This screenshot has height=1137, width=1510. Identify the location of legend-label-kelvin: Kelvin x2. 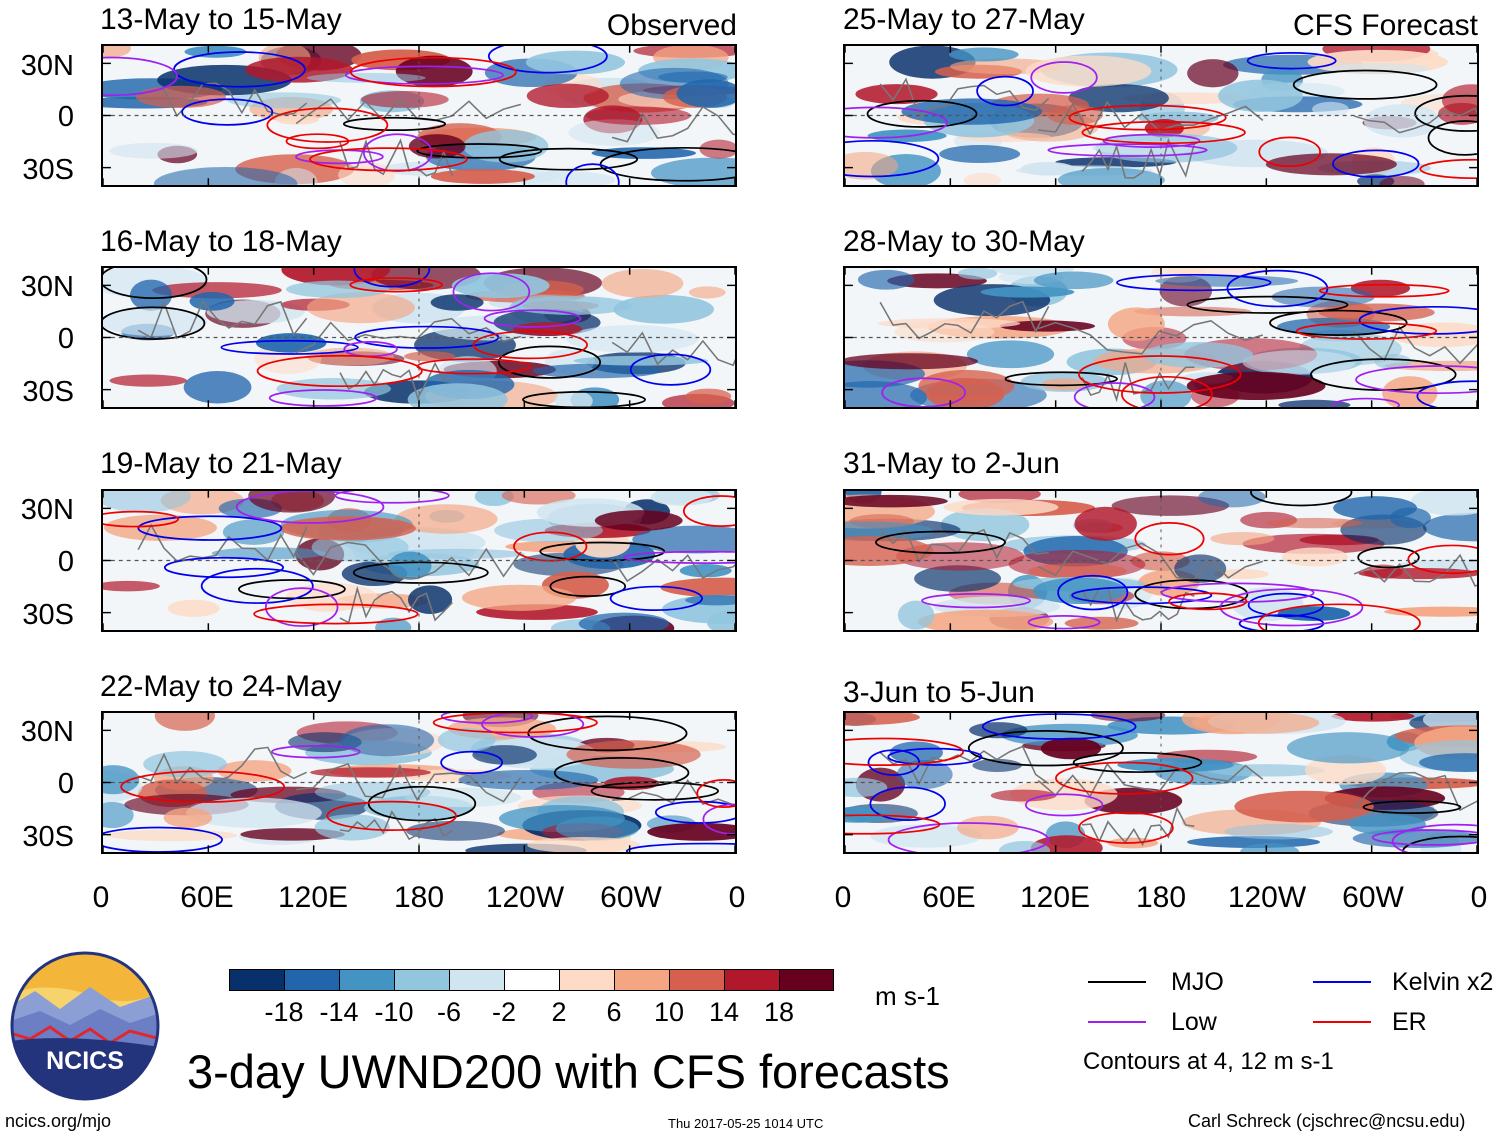
(1443, 982).